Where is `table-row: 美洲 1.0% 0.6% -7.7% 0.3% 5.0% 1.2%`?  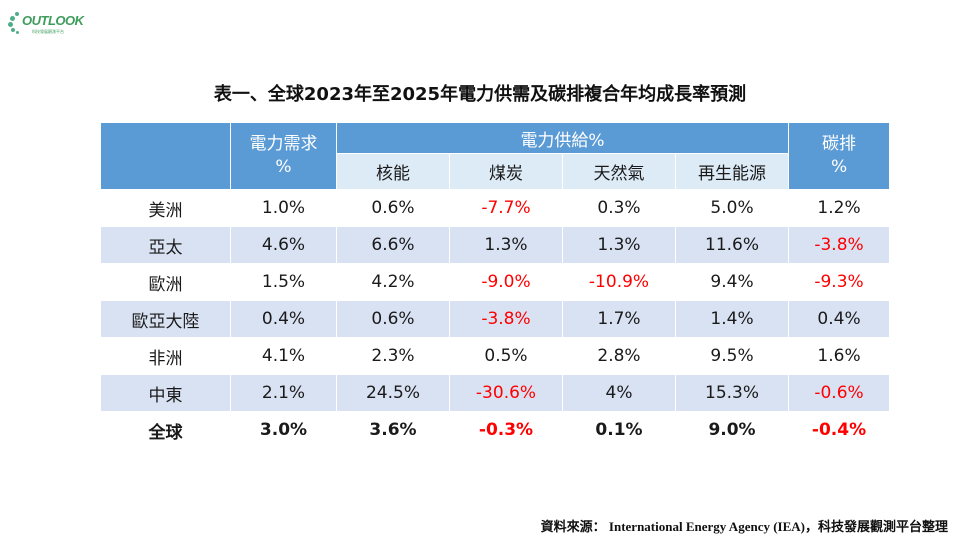 table-row: 美洲 1.0% 0.6% -7.7% 0.3% 5.0% 1.2% is located at coordinates (495, 208).